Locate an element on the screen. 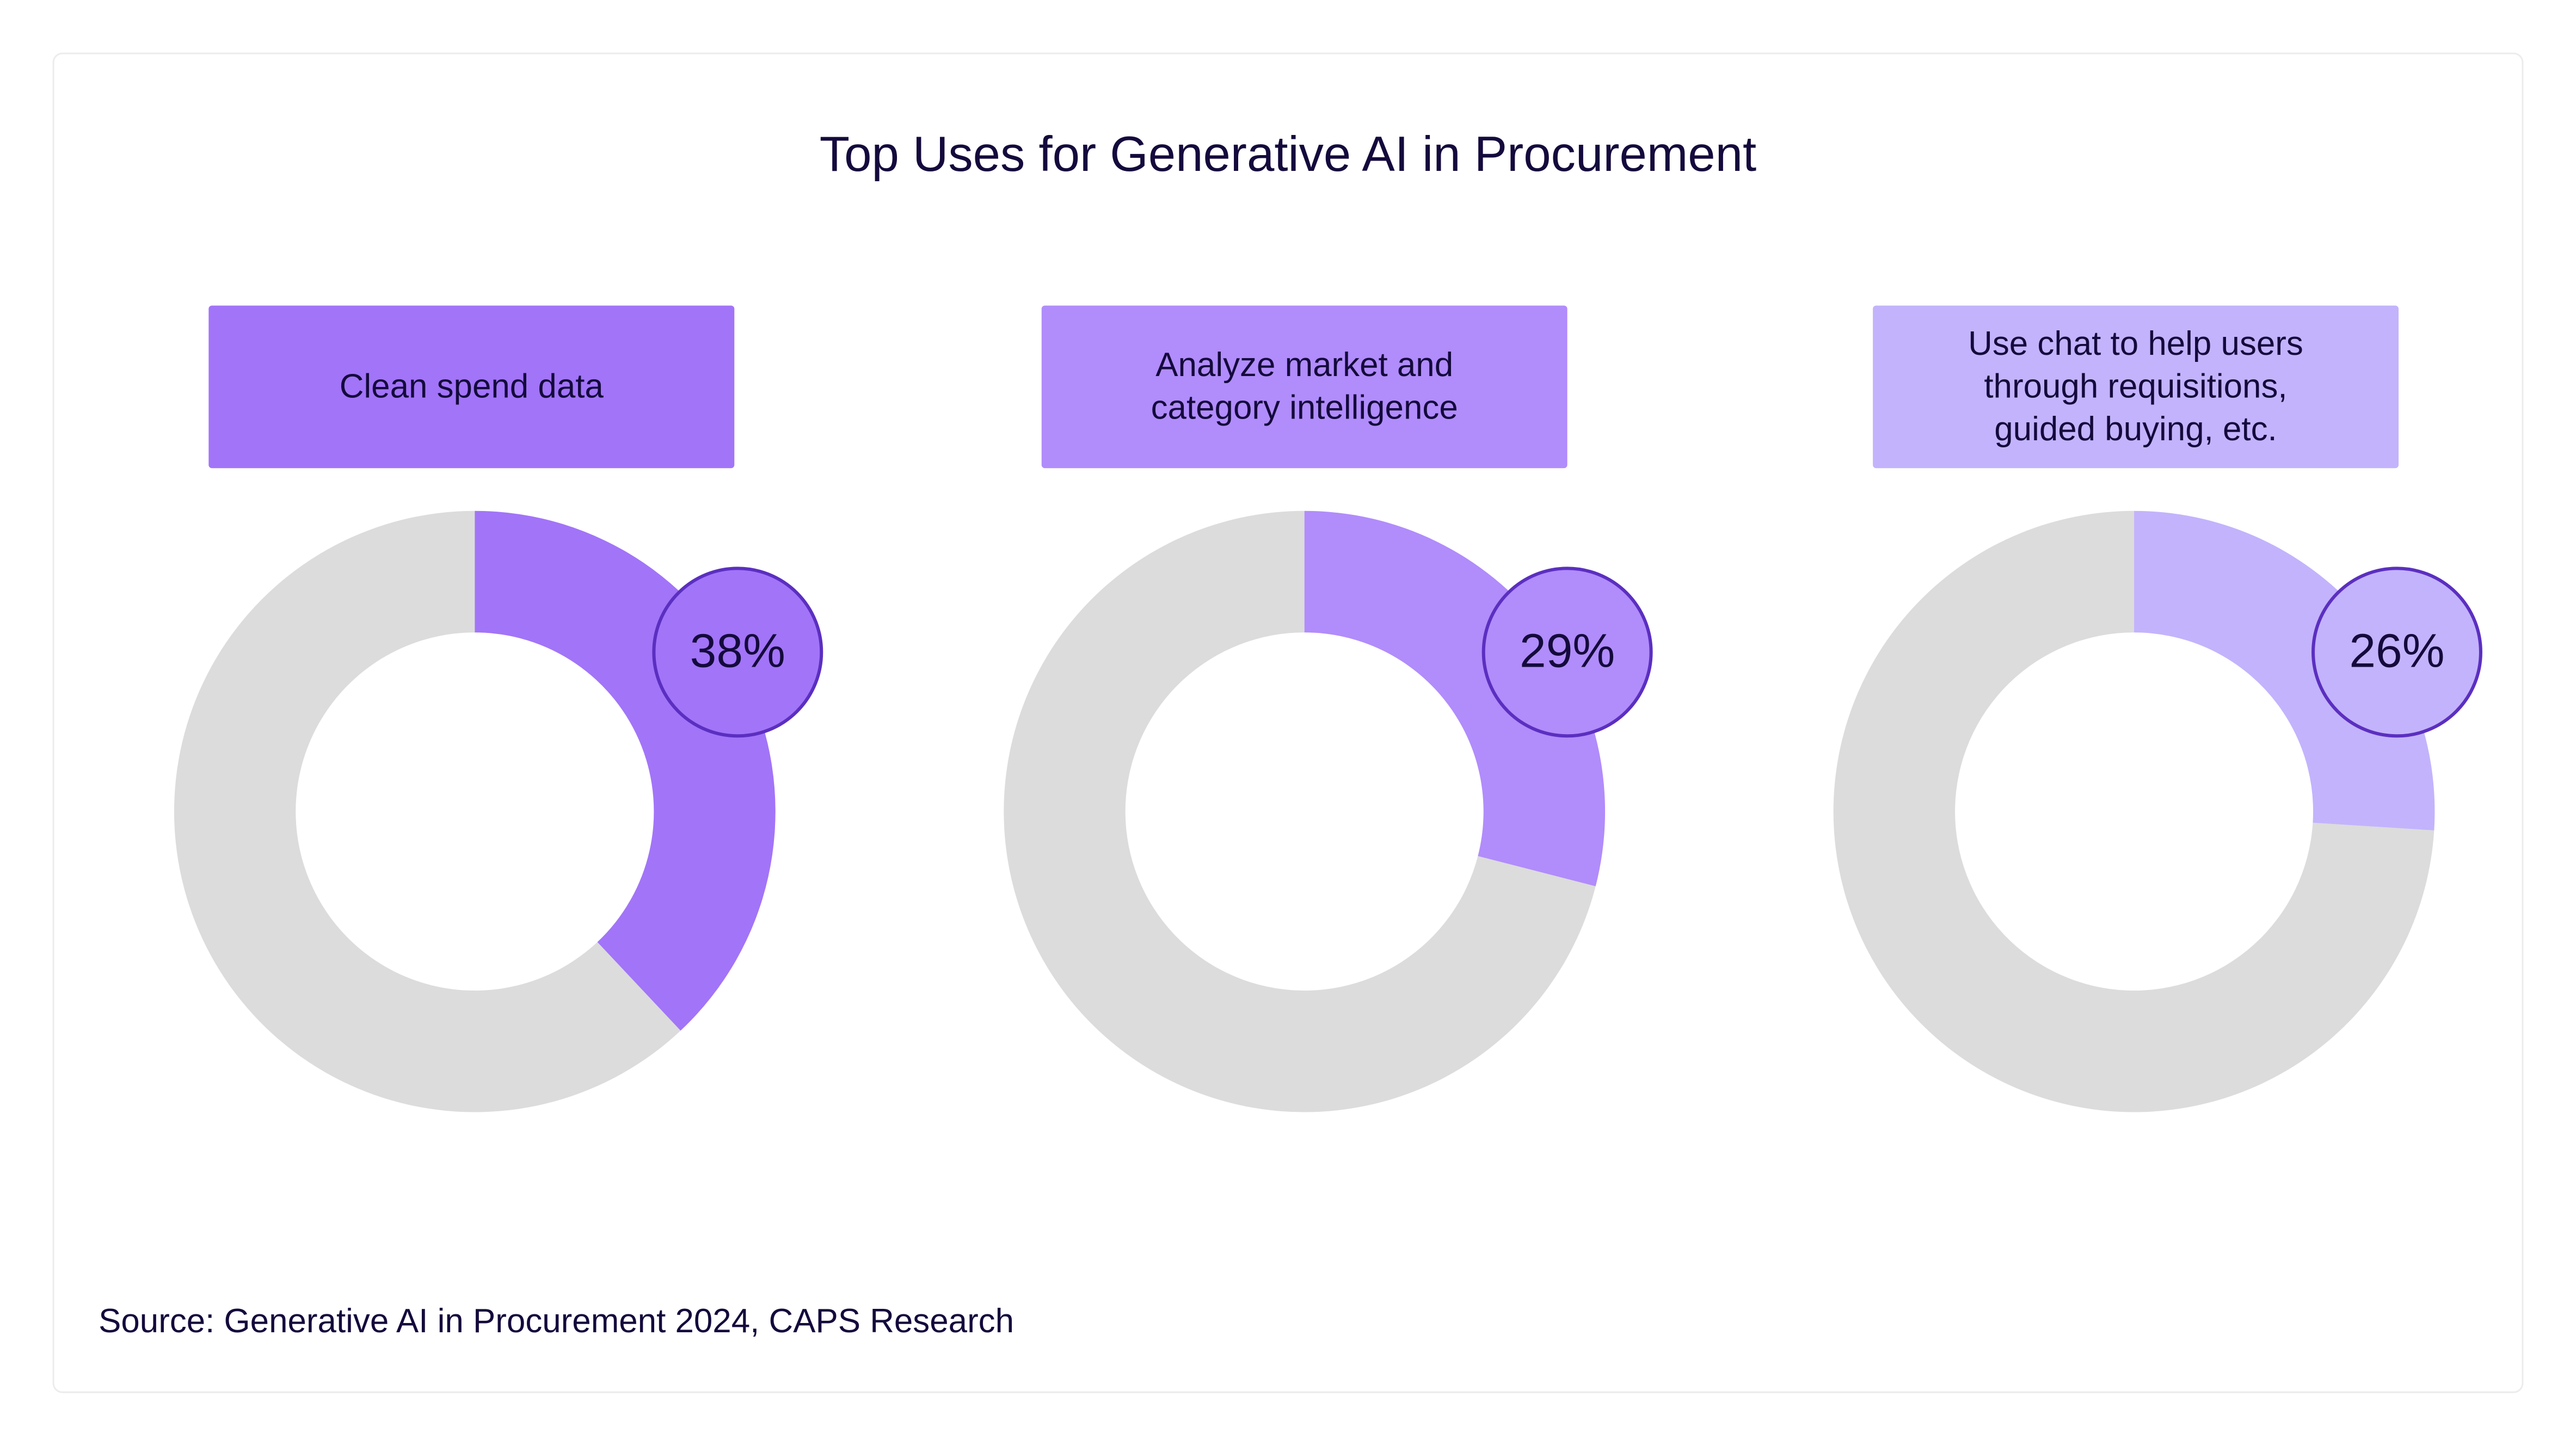  value-badge: 38% is located at coordinates (737, 652).